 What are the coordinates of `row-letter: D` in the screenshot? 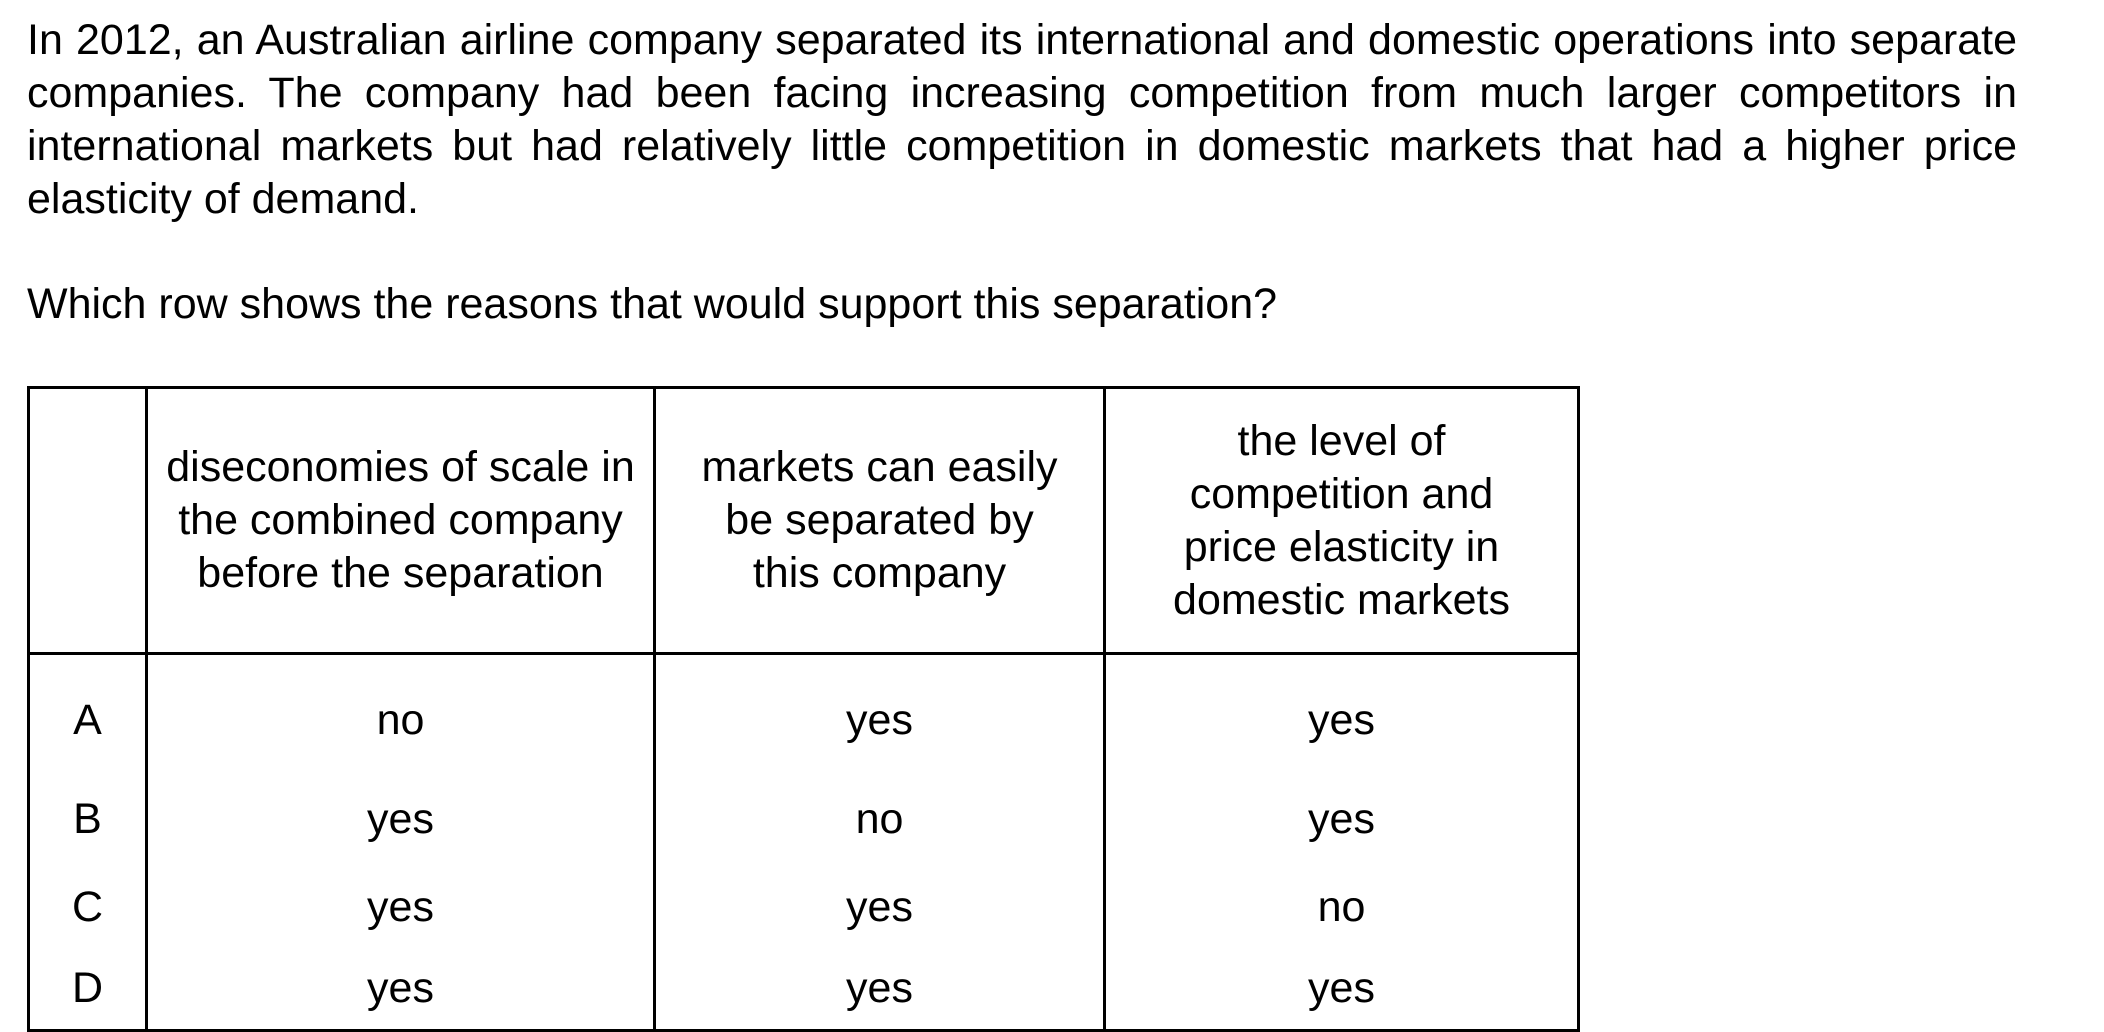 It's located at (87, 991).